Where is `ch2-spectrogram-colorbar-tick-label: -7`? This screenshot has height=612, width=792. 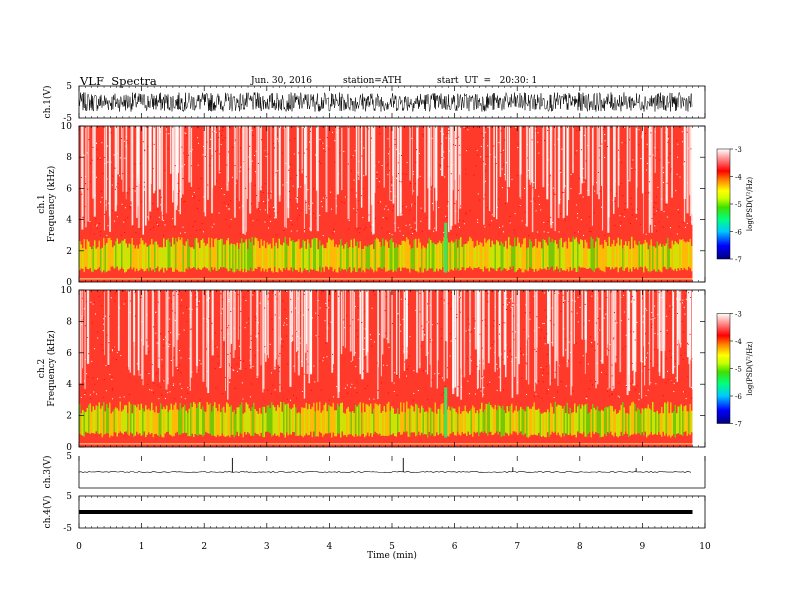
ch2-spectrogram-colorbar-tick-label: -7 is located at coordinates (738, 425).